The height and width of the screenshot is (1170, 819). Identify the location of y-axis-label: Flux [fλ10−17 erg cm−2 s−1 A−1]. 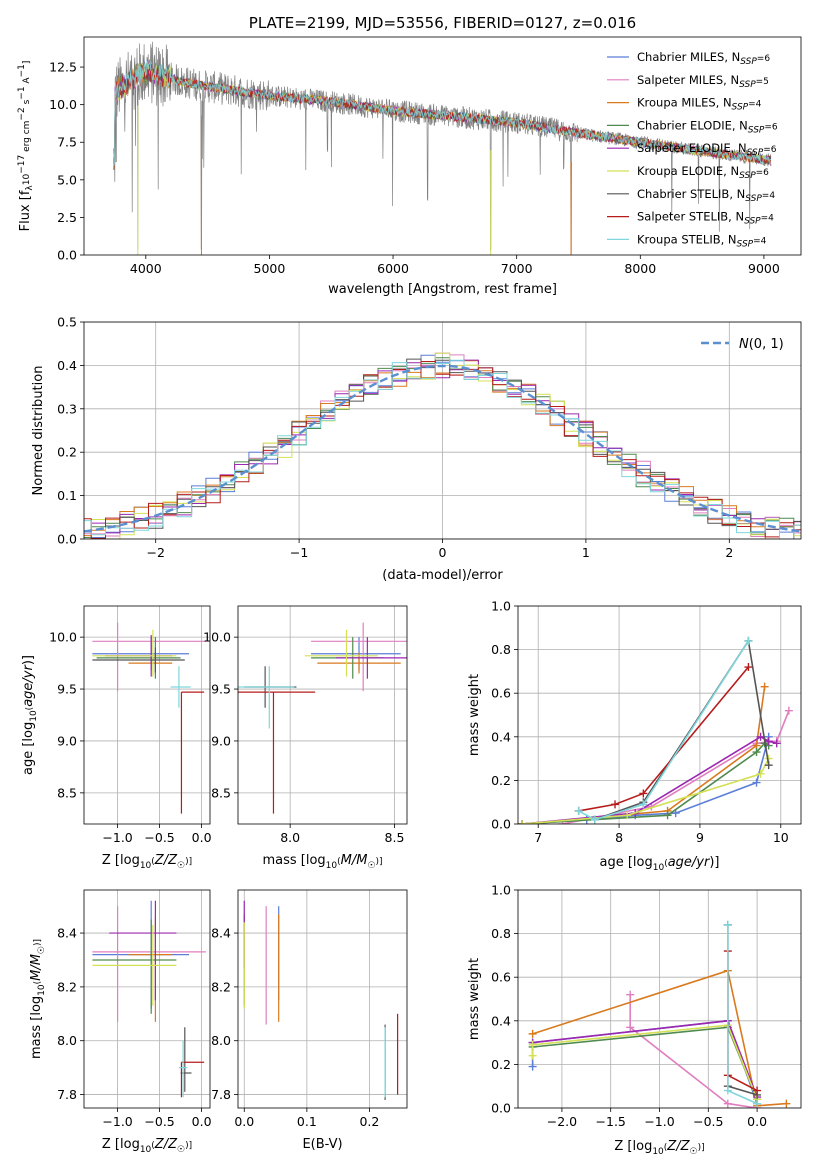
(26, 146).